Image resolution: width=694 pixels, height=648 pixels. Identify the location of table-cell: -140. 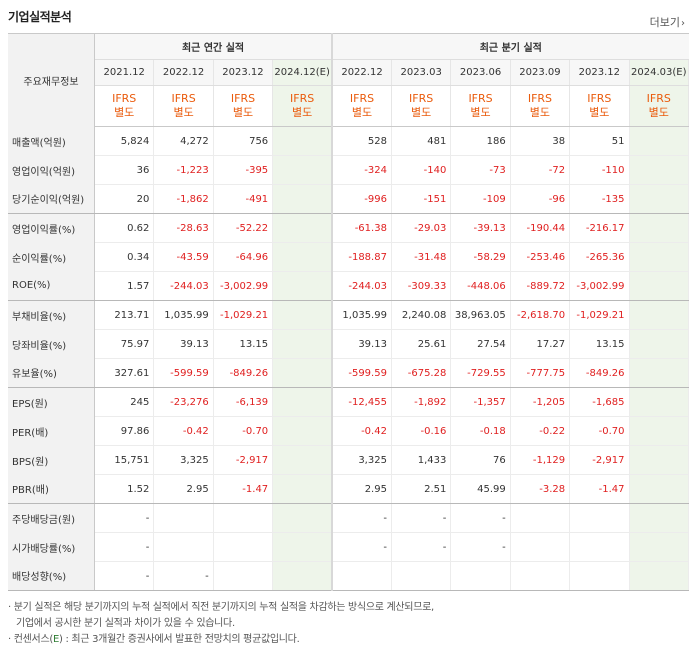
(421, 170).